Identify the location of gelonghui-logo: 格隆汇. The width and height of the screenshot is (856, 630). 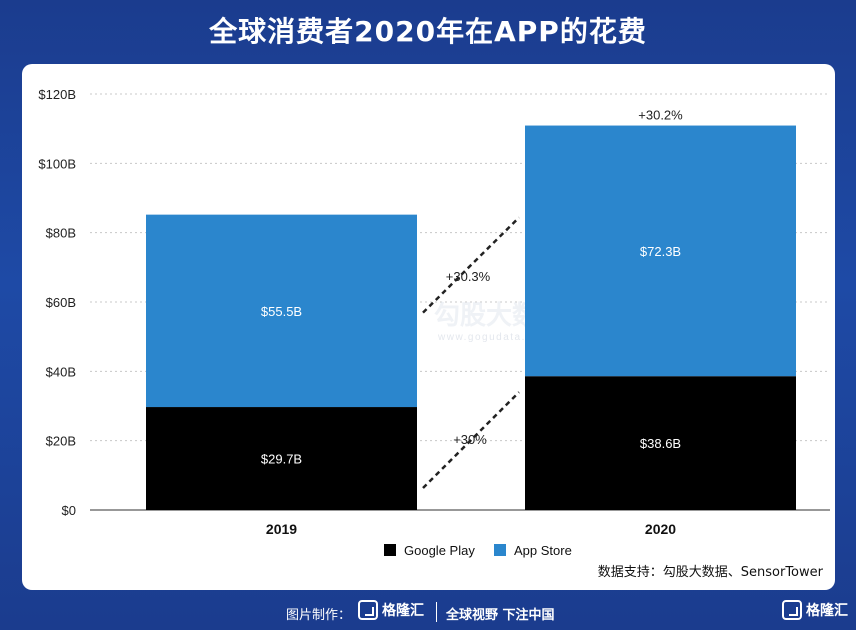
(391, 610).